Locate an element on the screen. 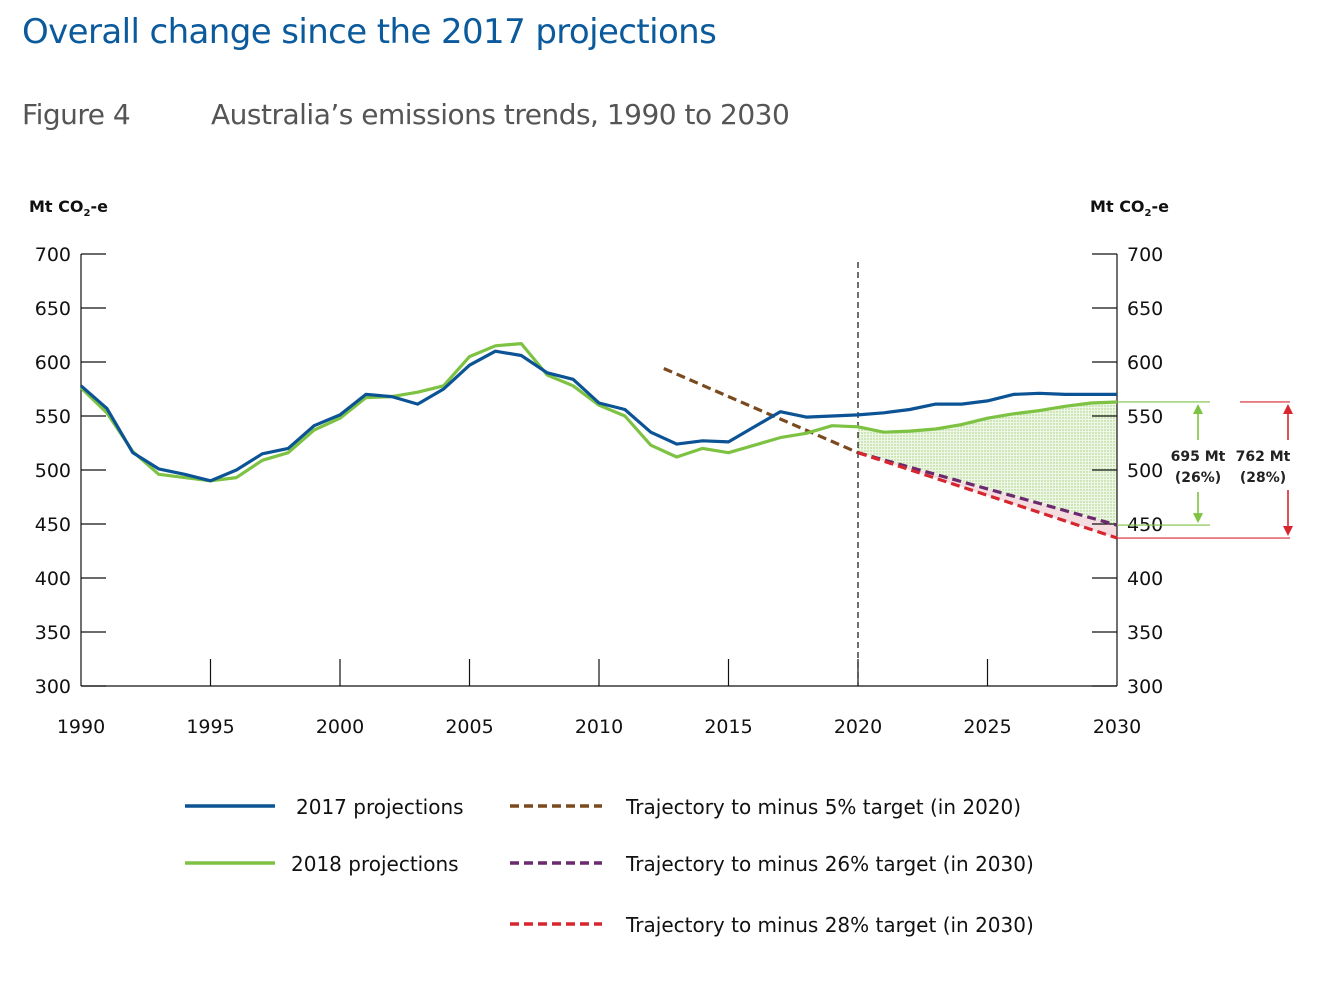  y-tick-label-right: 700 is located at coordinates (1145, 255).